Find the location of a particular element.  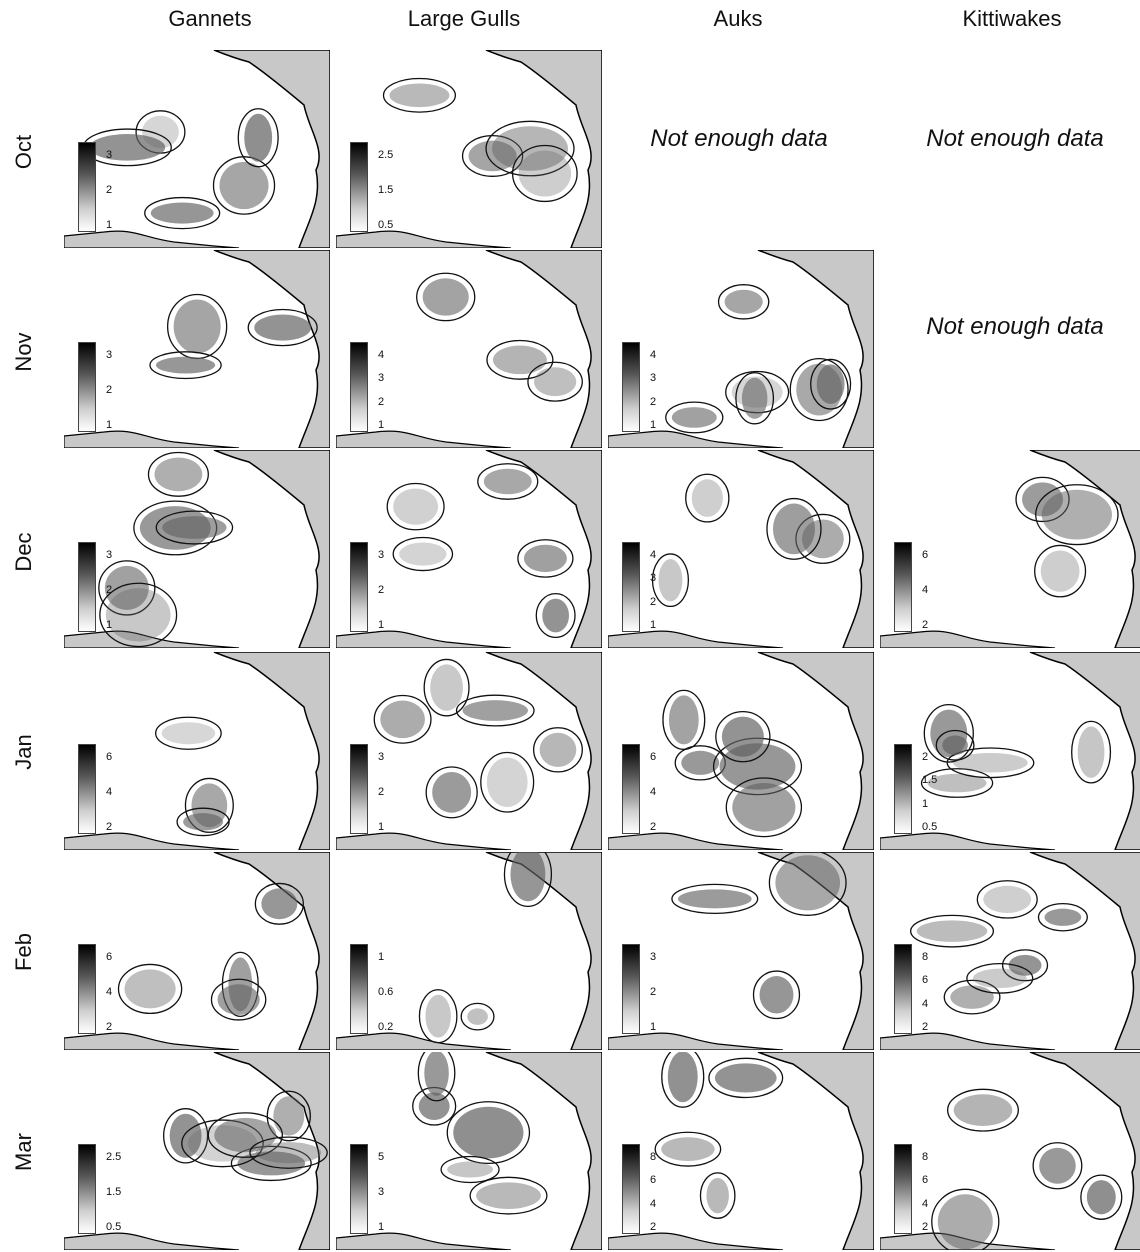

map-panel-kittiwakes-jan: 2 1.5 1 0.5 is located at coordinates (1010, 751).